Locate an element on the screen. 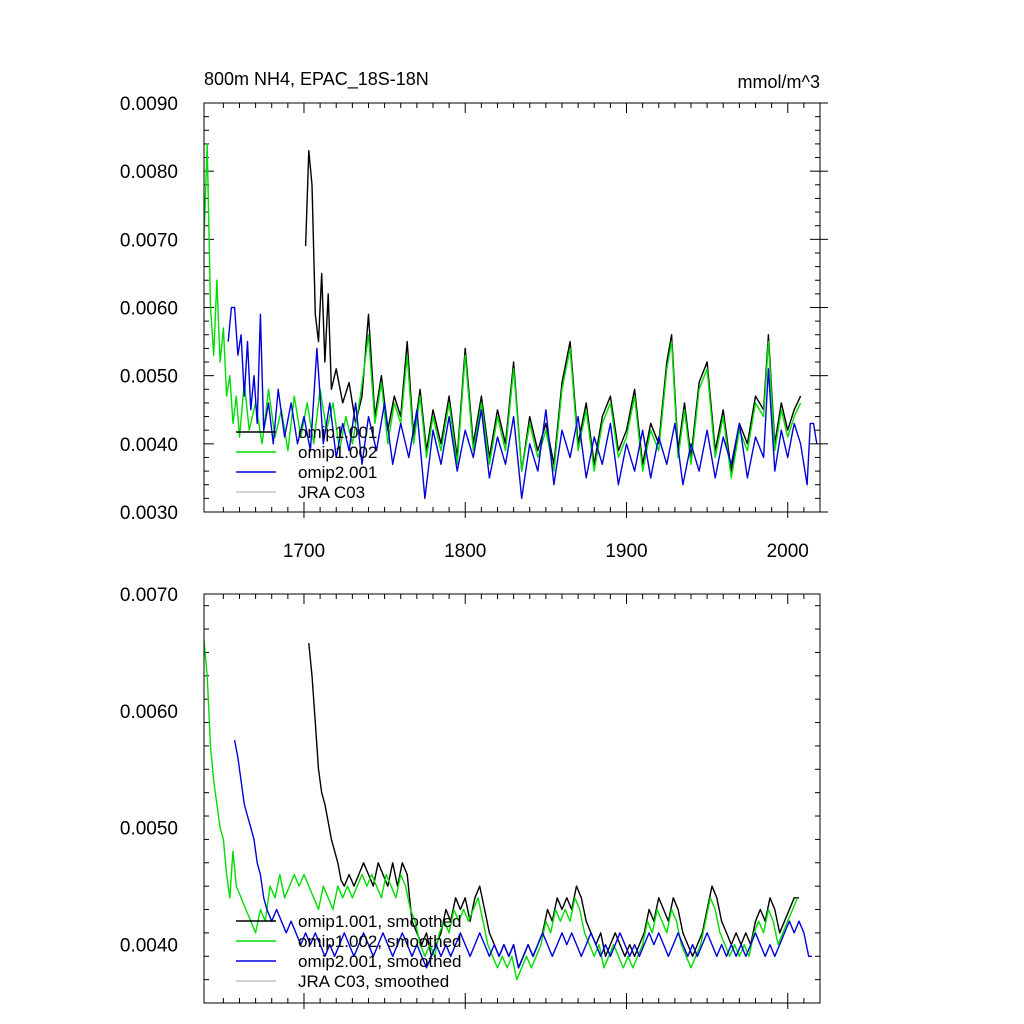  top-chart-title: 800m NH4, EPAC_18S-18N is located at coordinates (316, 79).